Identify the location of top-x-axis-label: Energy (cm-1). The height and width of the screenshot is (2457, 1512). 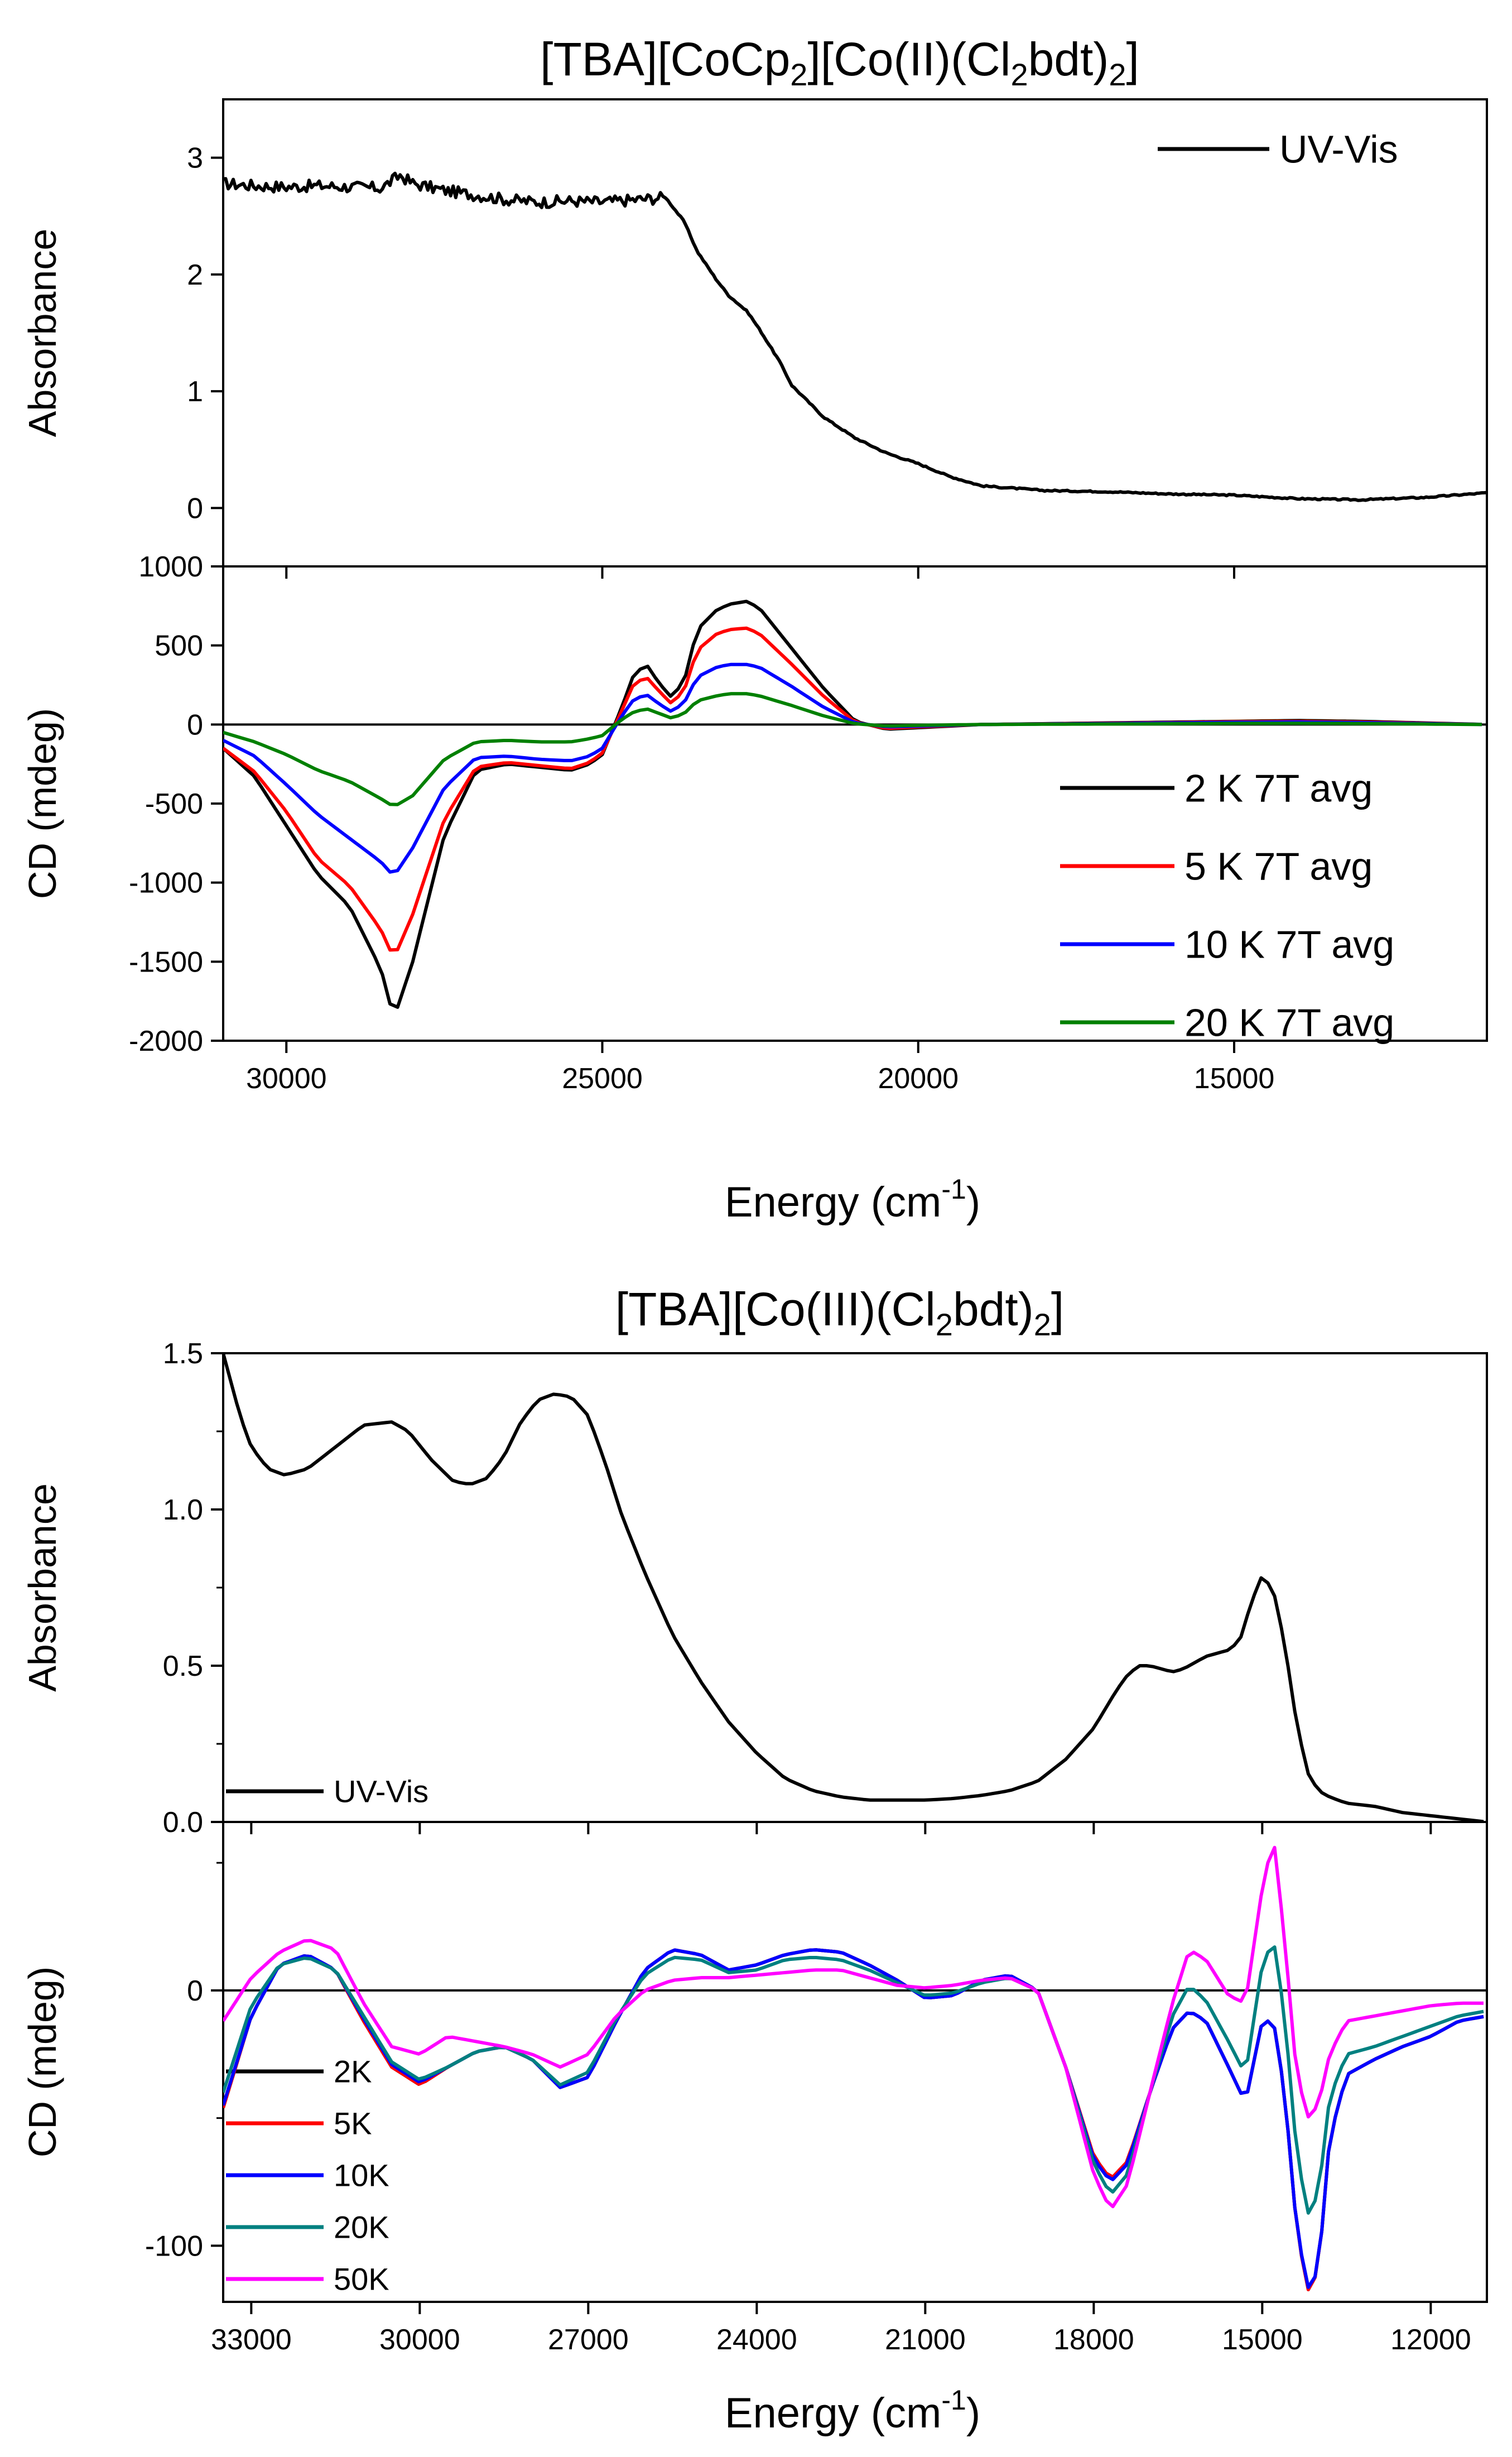
(852, 1200).